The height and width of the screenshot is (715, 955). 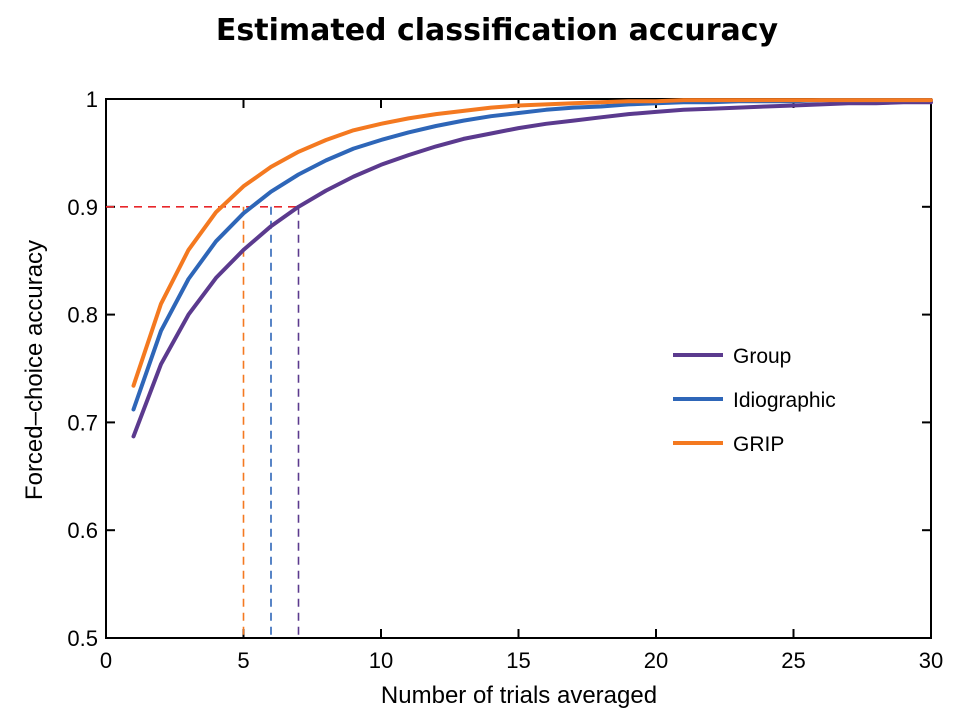 What do you see at coordinates (518, 660) in the screenshot?
I see `x-tick-label: 15` at bounding box center [518, 660].